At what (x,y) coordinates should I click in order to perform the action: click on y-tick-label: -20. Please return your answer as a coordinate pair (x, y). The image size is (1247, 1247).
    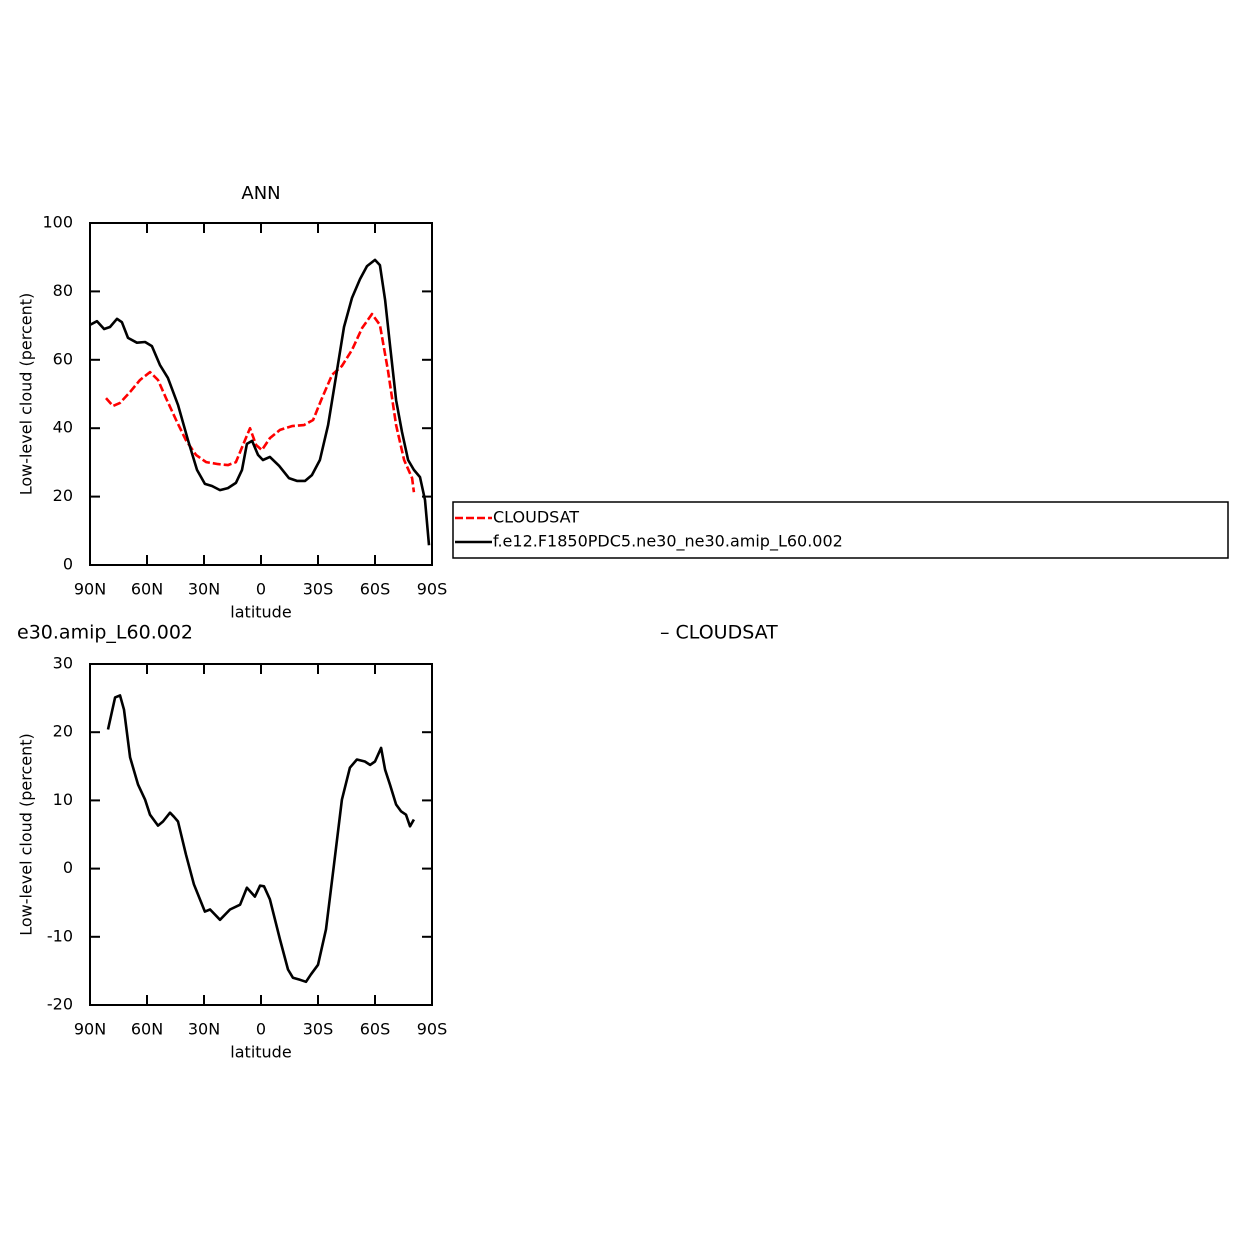
    Looking at the image, I should click on (60, 1004).